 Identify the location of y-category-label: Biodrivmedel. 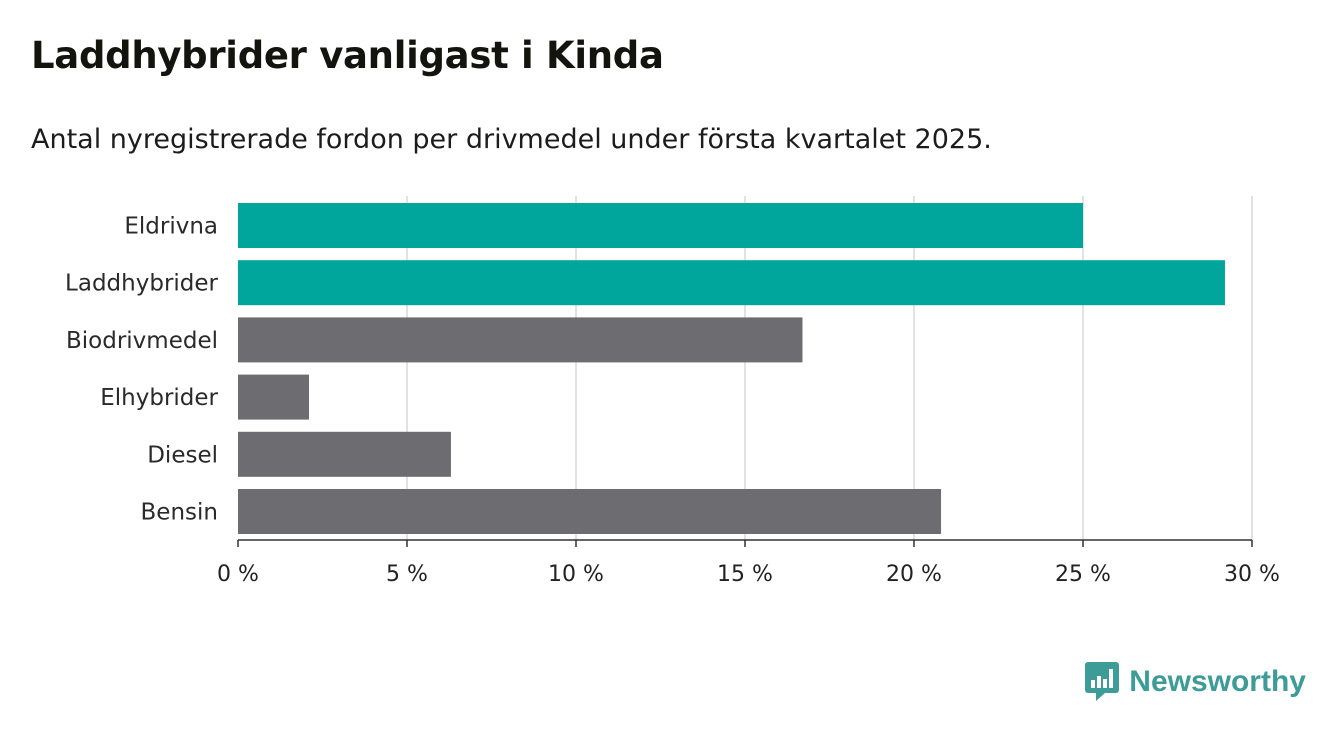
(142, 341).